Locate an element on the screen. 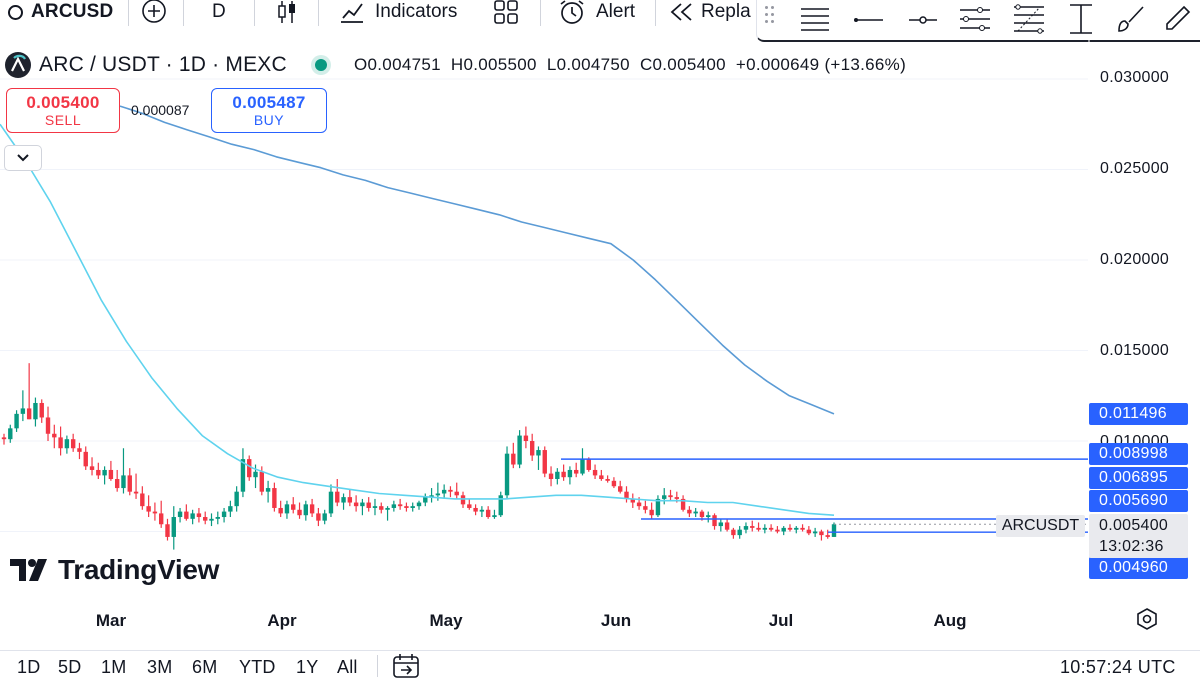 Image resolution: width=1200 pixels, height=679 pixels. tradingview-logo: TradingView is located at coordinates (114, 570).